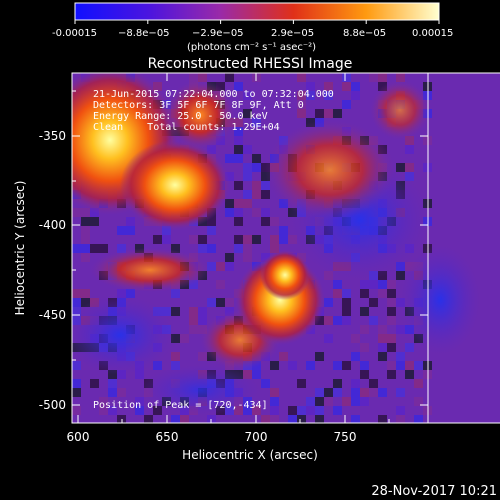 This screenshot has height=500, width=500. What do you see at coordinates (292, 33) in the screenshot?
I see `colorbar-tick-label: 2.9e−05` at bounding box center [292, 33].